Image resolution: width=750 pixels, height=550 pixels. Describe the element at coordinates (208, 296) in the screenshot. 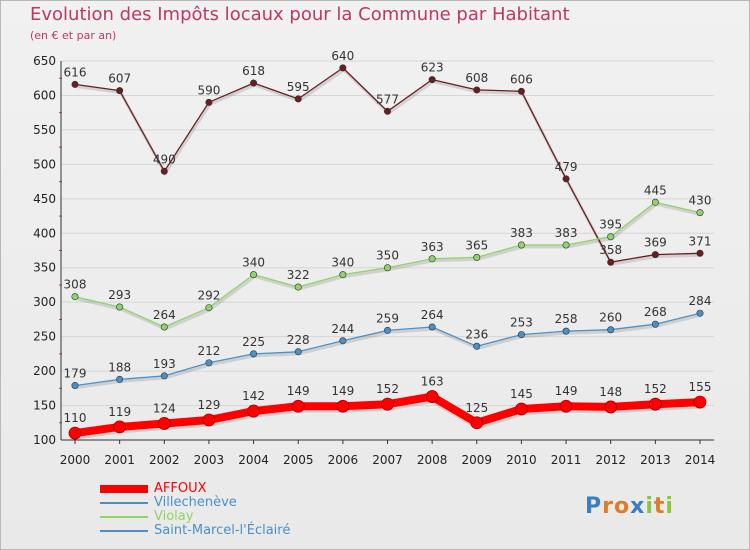

I see `data-label: 292` at that location.